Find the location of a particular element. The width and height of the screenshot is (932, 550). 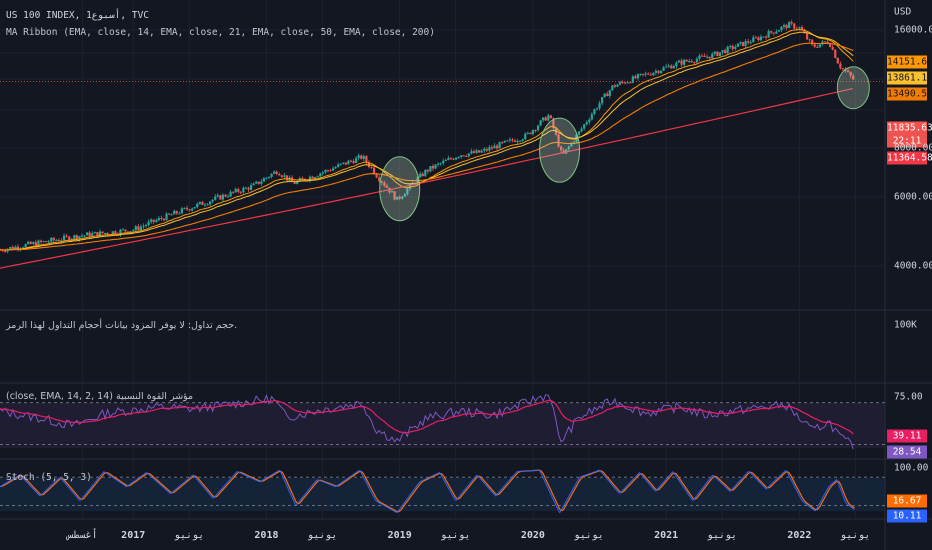

x-tick-label: 2020 is located at coordinates (532, 535).